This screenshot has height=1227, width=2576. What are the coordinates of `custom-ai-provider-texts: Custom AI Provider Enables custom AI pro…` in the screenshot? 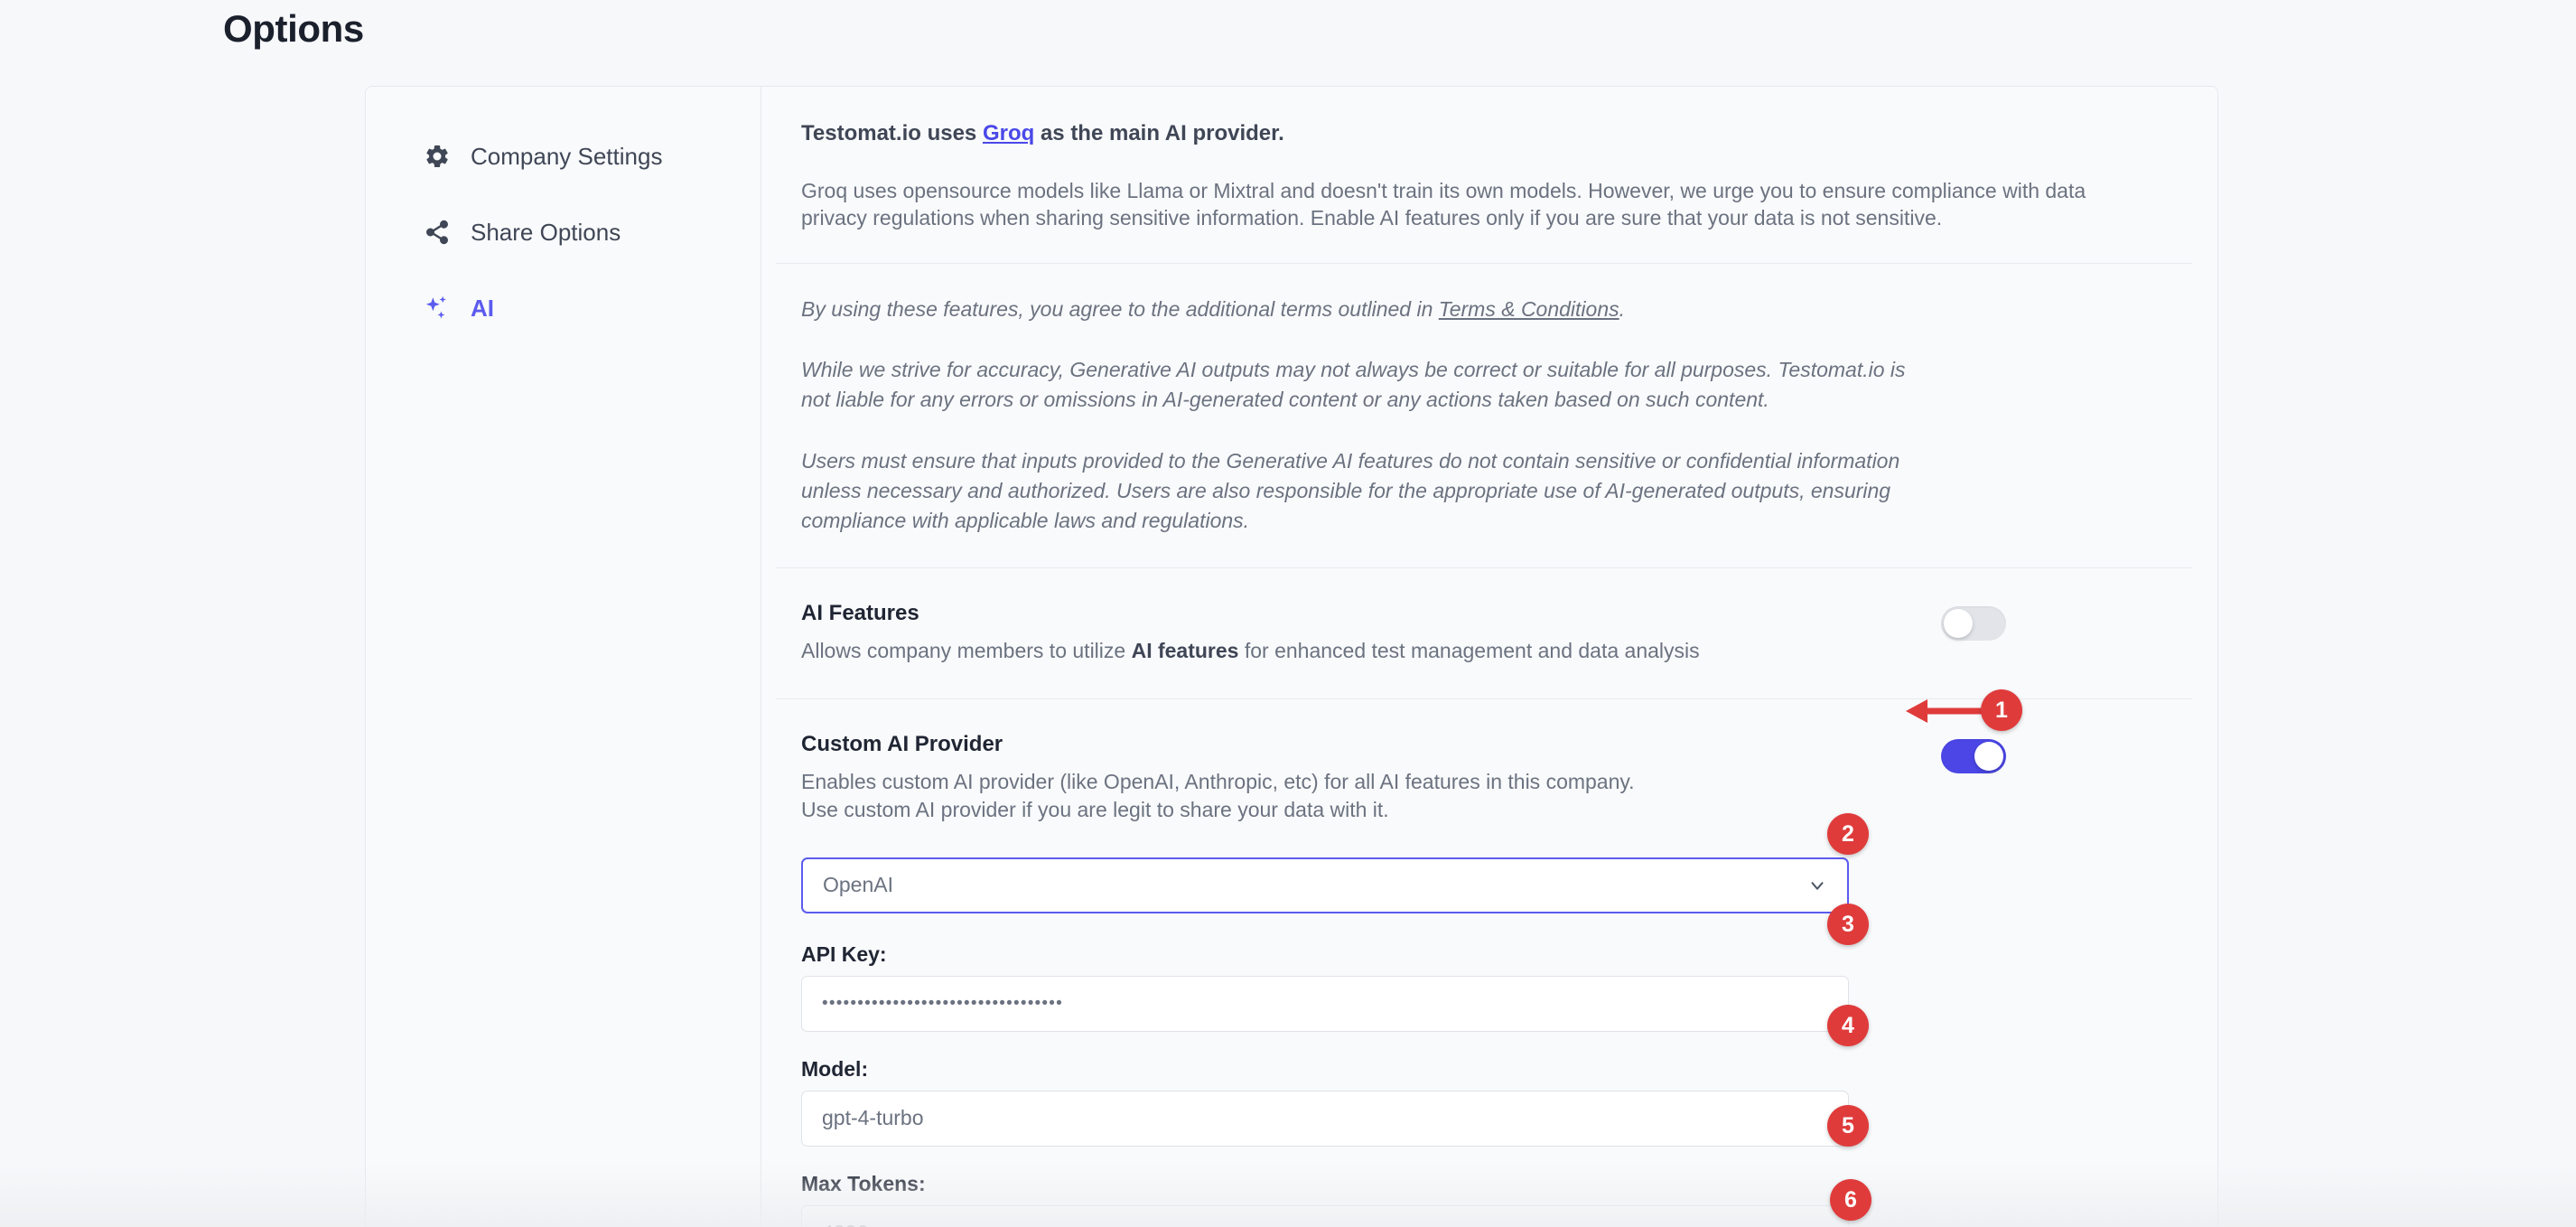 It's located at (1218, 779).